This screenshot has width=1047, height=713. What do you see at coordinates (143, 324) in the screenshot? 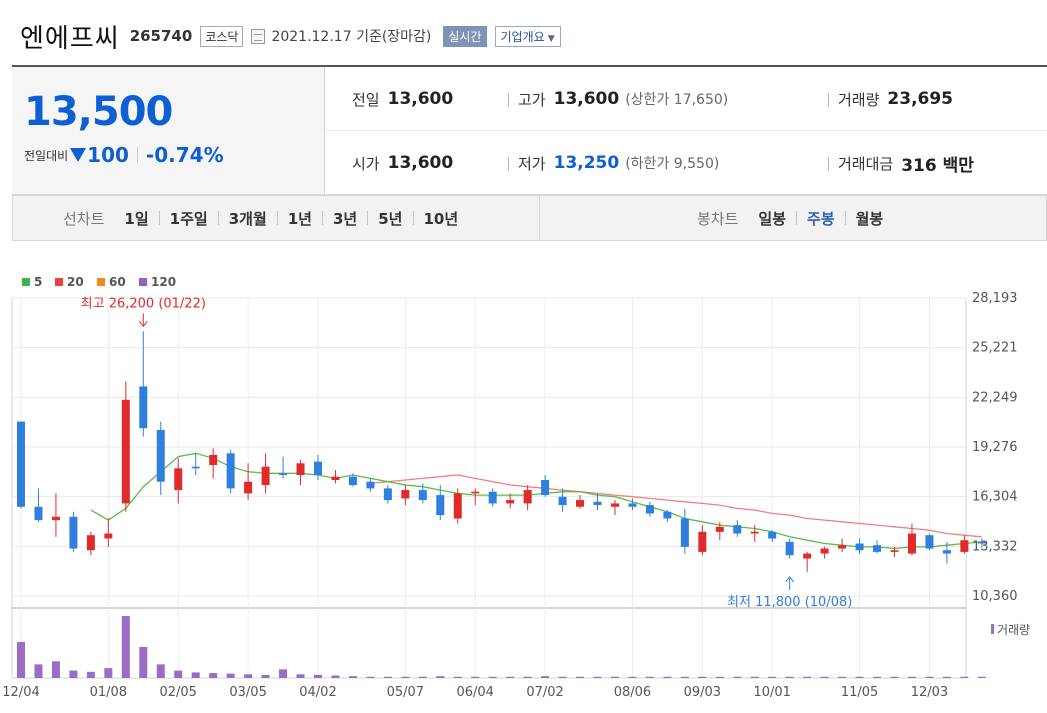
I see `max-arrow-head` at bounding box center [143, 324].